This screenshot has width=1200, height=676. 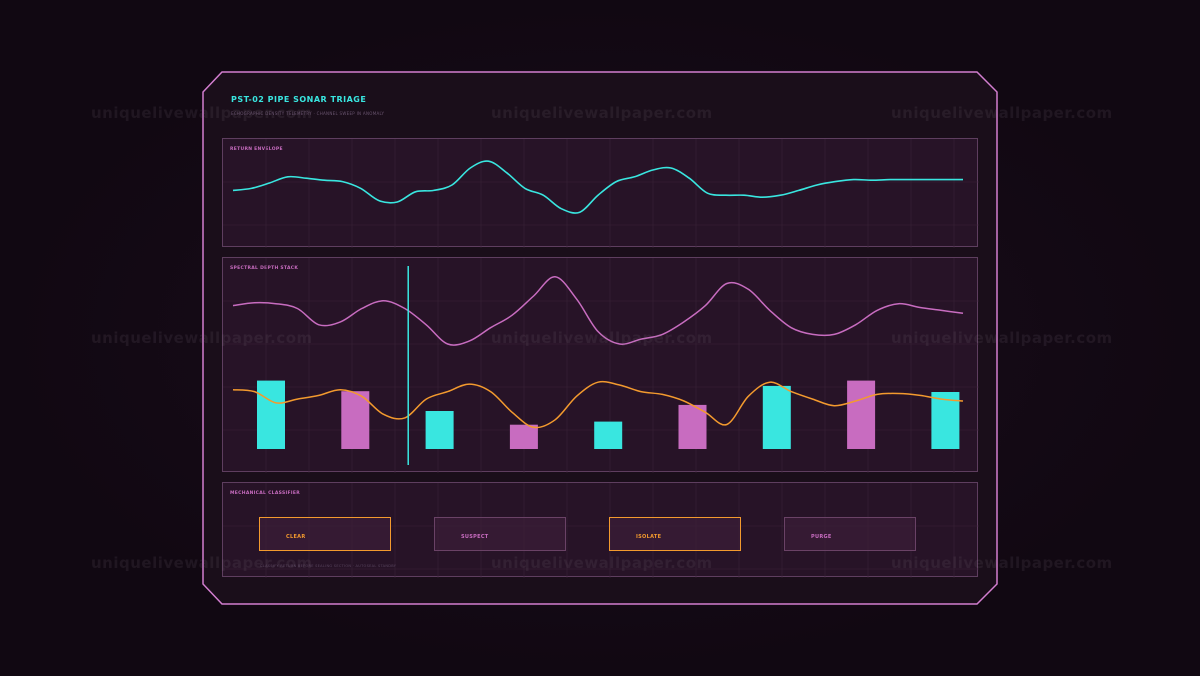 What do you see at coordinates (821, 537) in the screenshot?
I see `purge-button-label: PURGE` at bounding box center [821, 537].